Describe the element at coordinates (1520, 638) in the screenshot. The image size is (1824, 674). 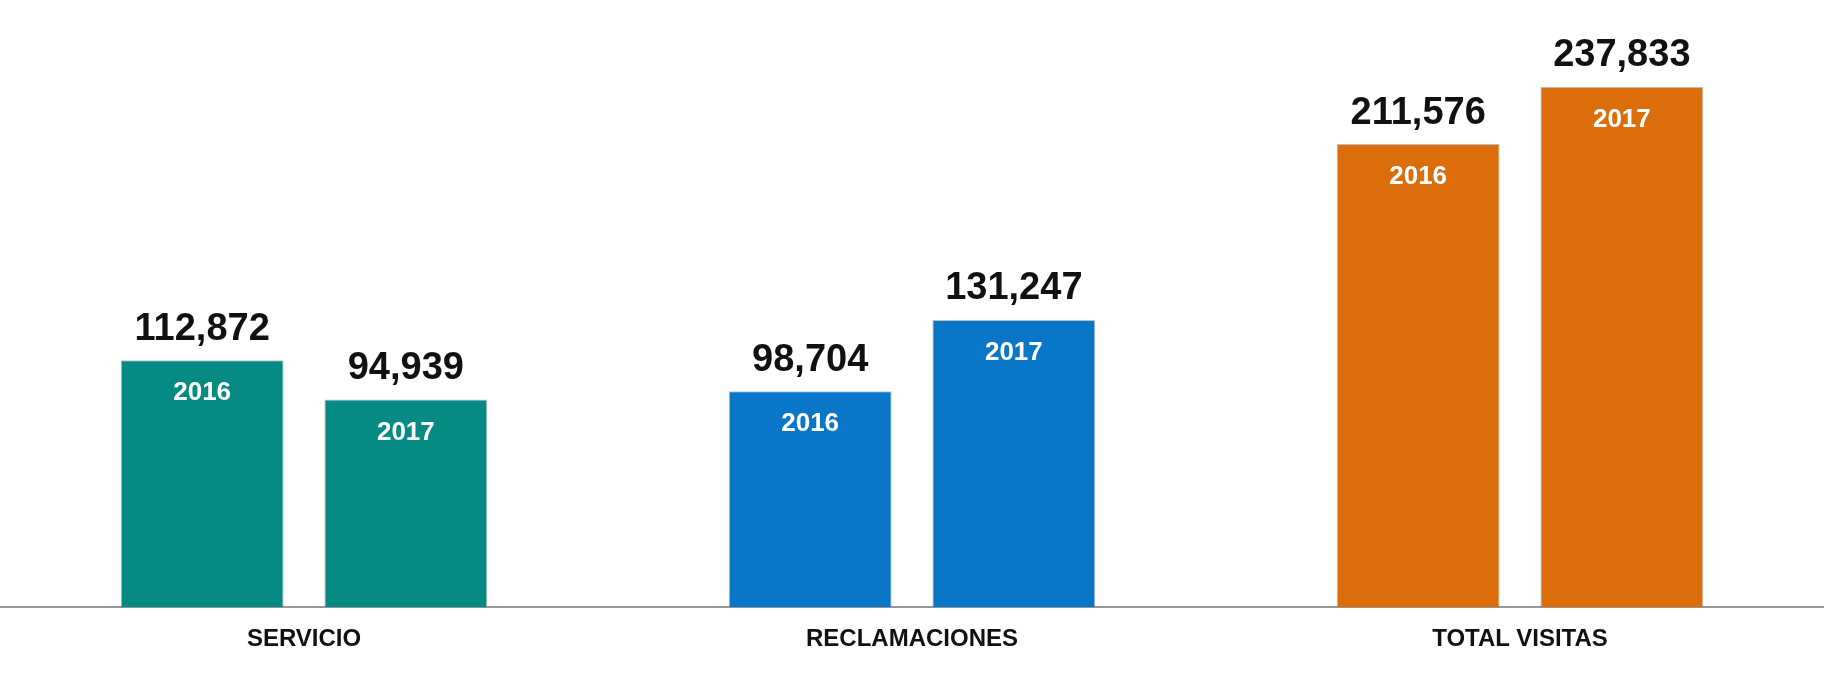
I see `x-tick-label: TOTAL VISITAS` at that location.